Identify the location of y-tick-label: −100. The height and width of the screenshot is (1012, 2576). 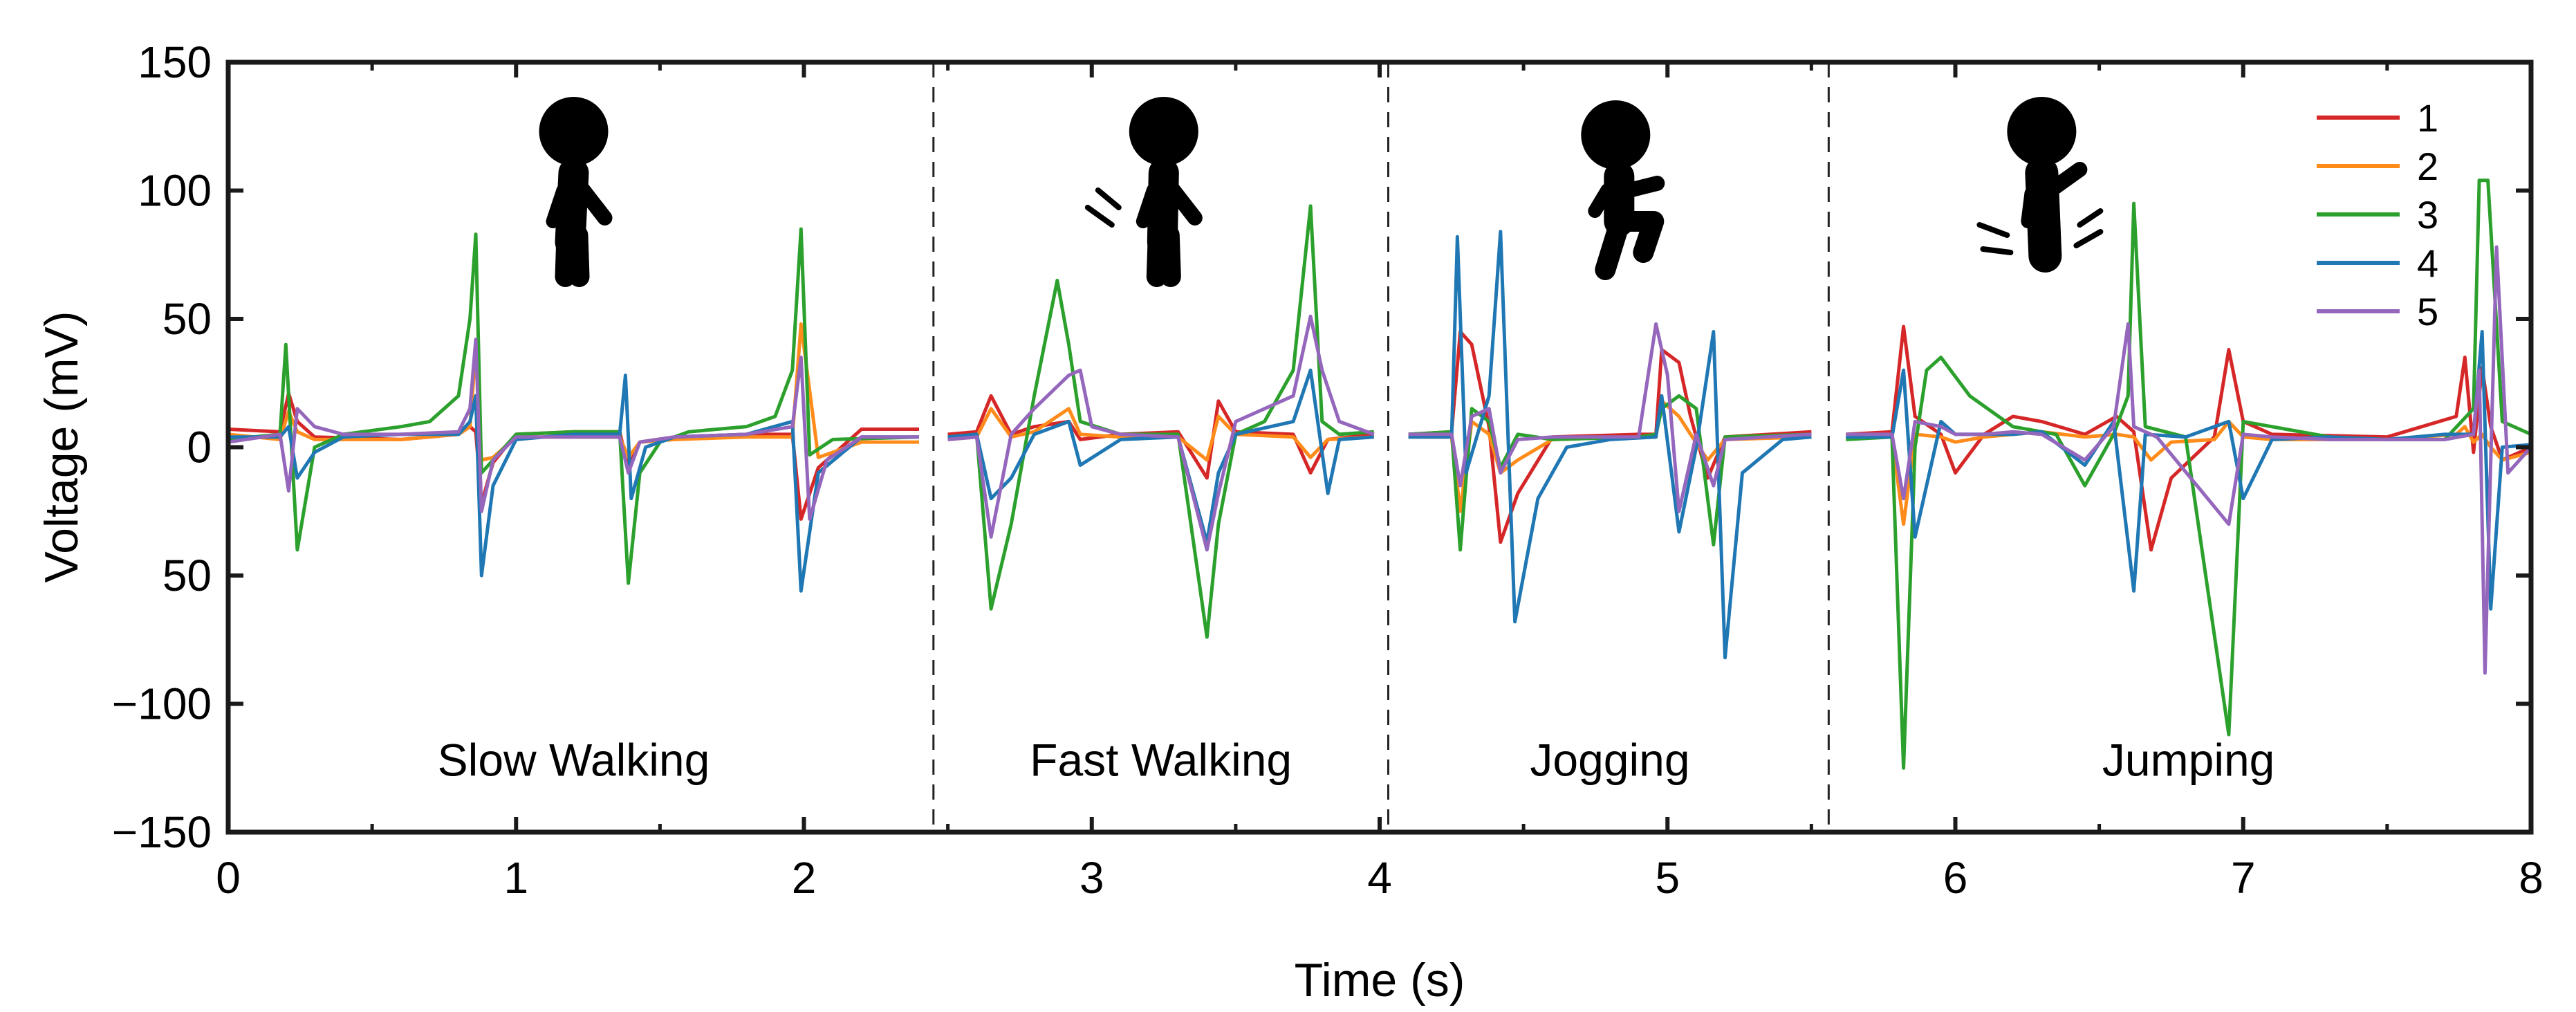
(162, 704).